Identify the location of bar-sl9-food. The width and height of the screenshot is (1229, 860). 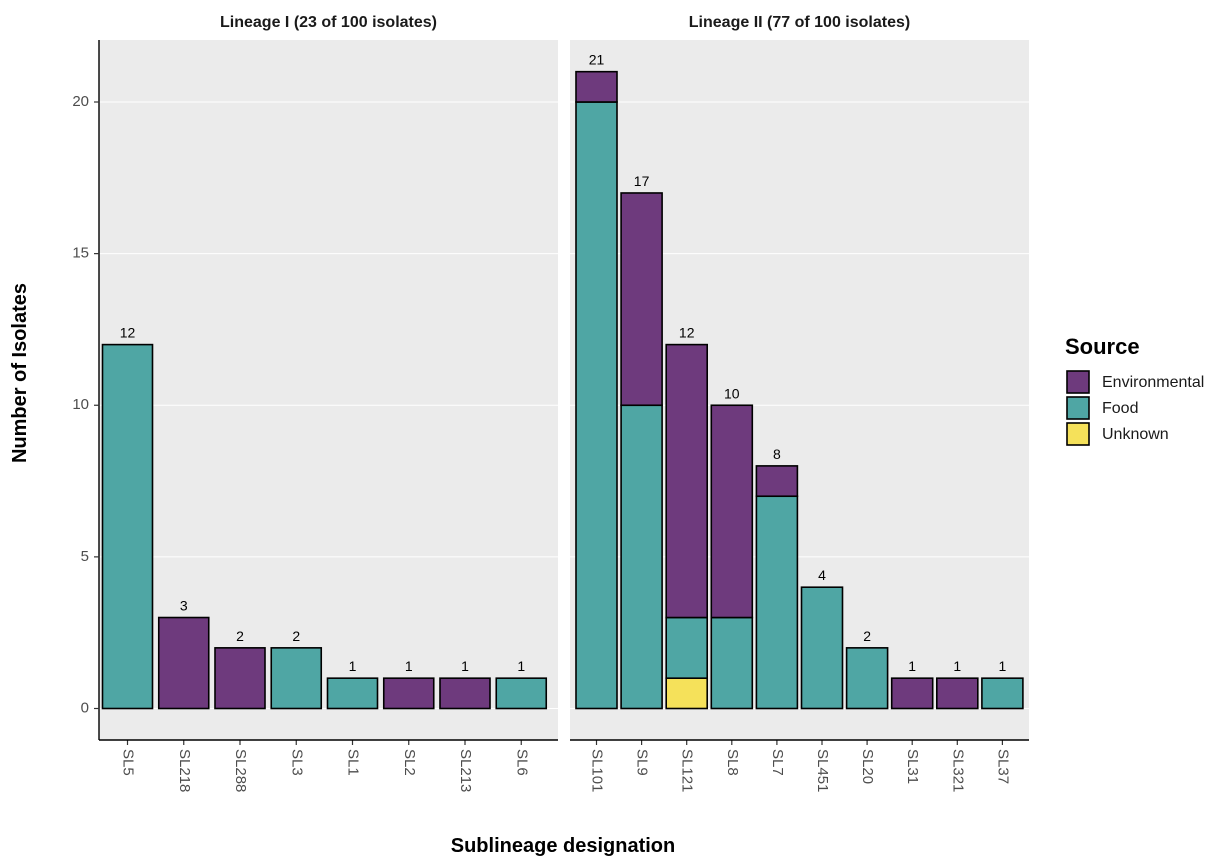
(641, 557).